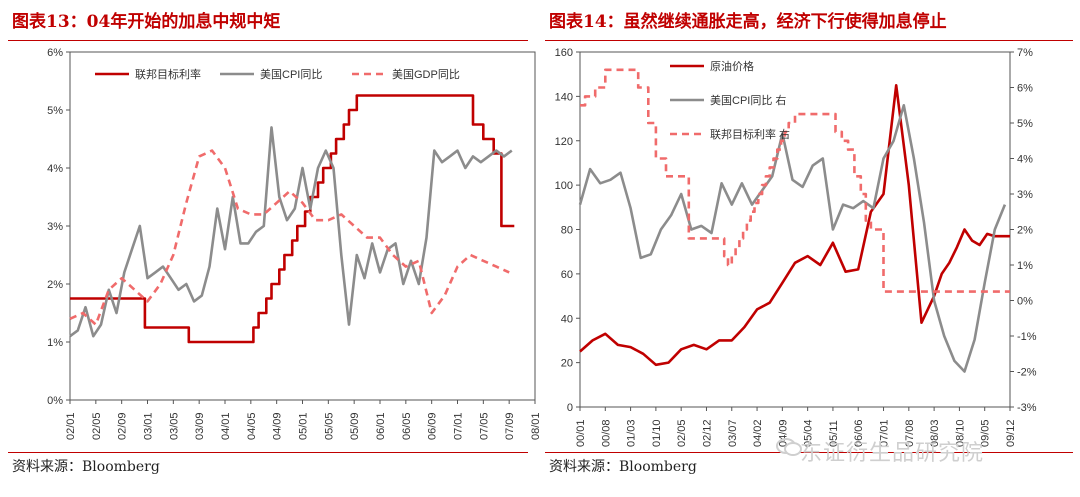 This screenshot has height=497, width=1080. What do you see at coordinates (226, 426) in the screenshot?
I see `x-tick-label: 04/01` at bounding box center [226, 426].